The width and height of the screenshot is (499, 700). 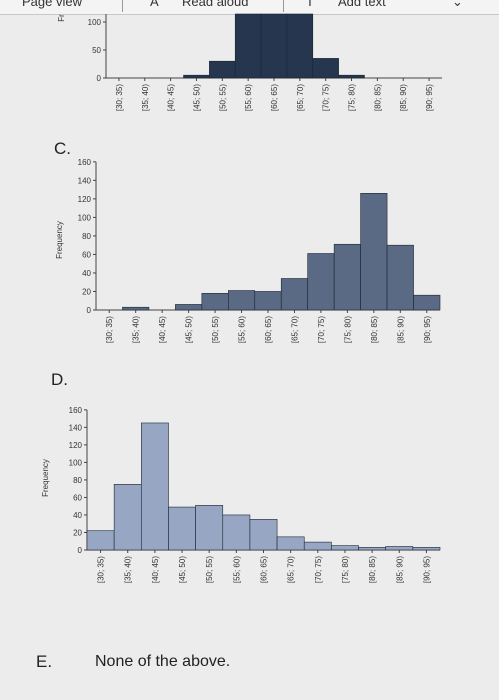 What do you see at coordinates (44, 661) in the screenshot?
I see `option-e-label: E.` at bounding box center [44, 661].